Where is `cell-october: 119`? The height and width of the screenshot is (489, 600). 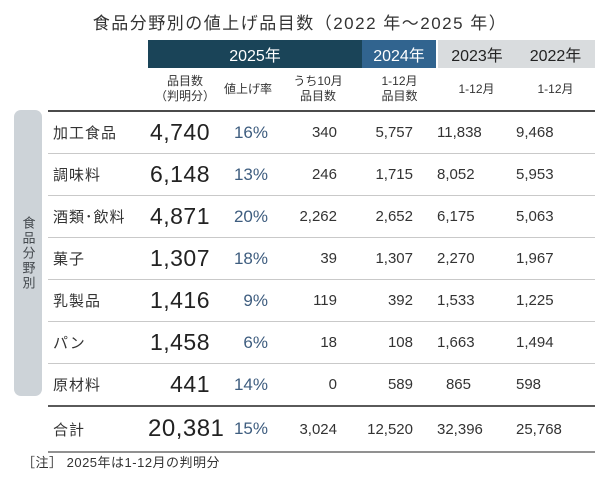
cell-october: 119 is located at coordinates (318, 300).